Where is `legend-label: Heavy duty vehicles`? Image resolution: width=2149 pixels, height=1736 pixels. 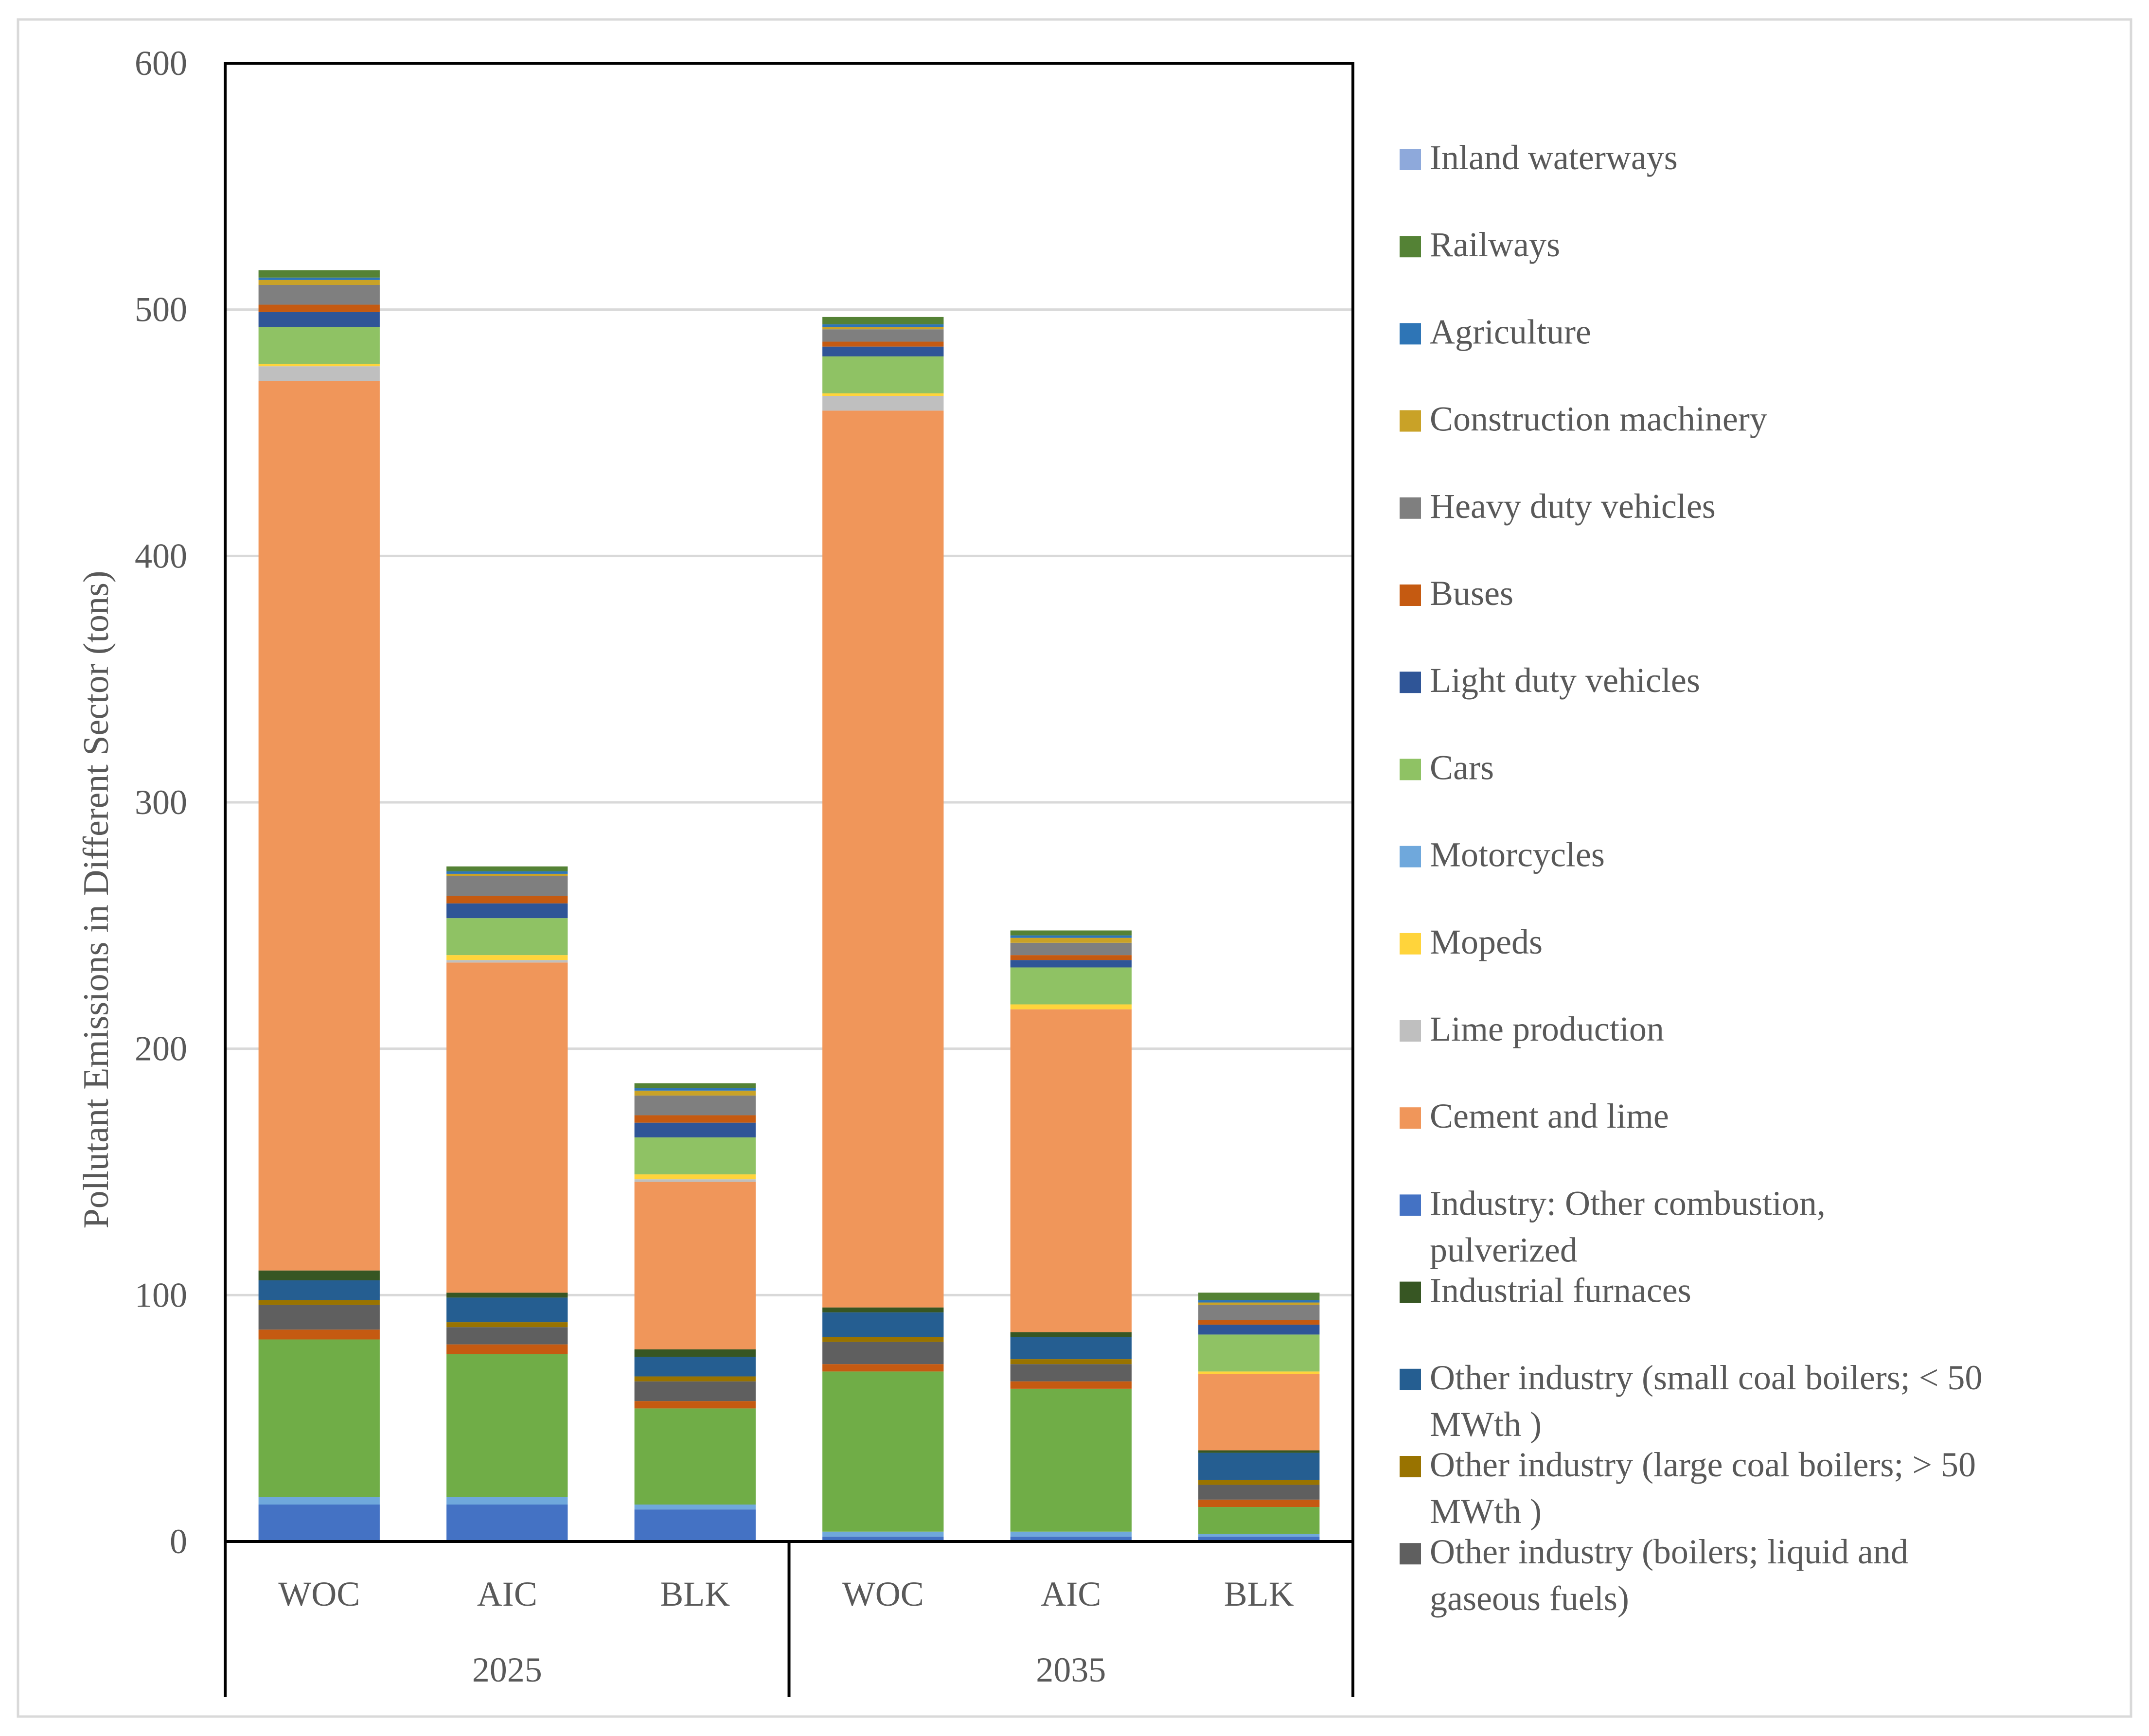 legend-label: Heavy duty vehicles is located at coordinates (1573, 506).